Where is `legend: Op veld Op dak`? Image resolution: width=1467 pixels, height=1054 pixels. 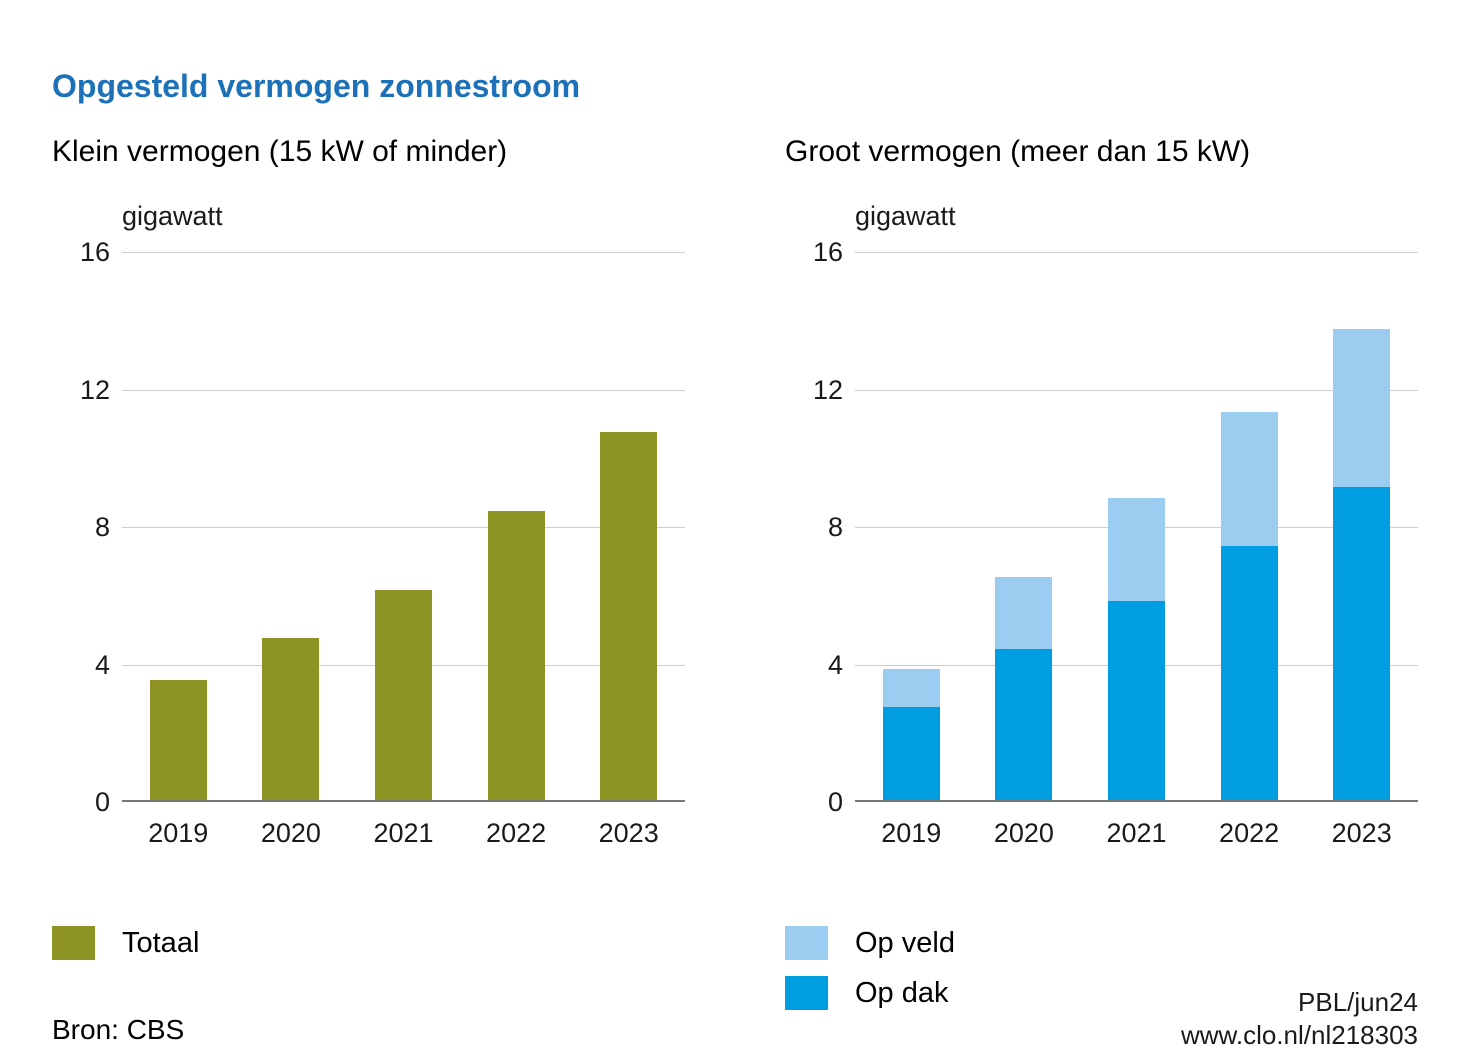 legend: Op veld Op dak is located at coordinates (870, 976).